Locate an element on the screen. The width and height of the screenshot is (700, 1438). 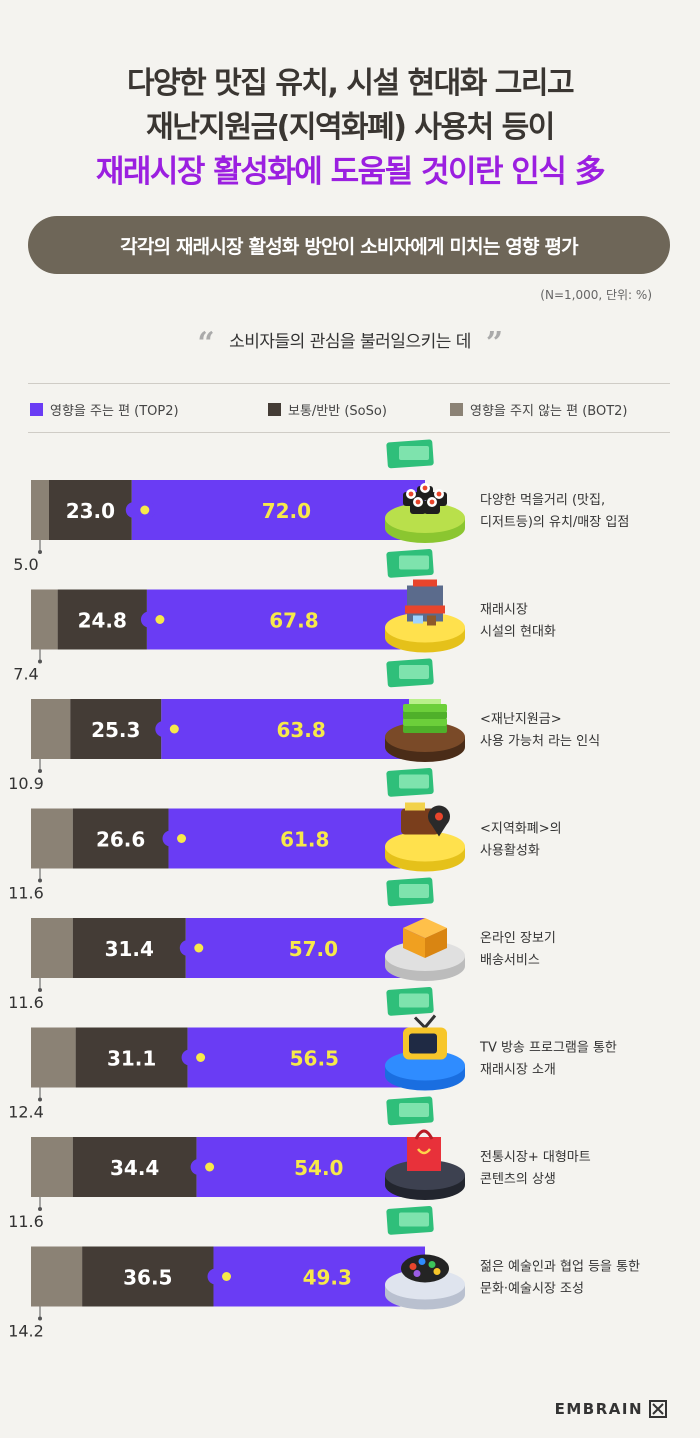
bot2-value-label: 12.4 is located at coordinates (26, 1112).